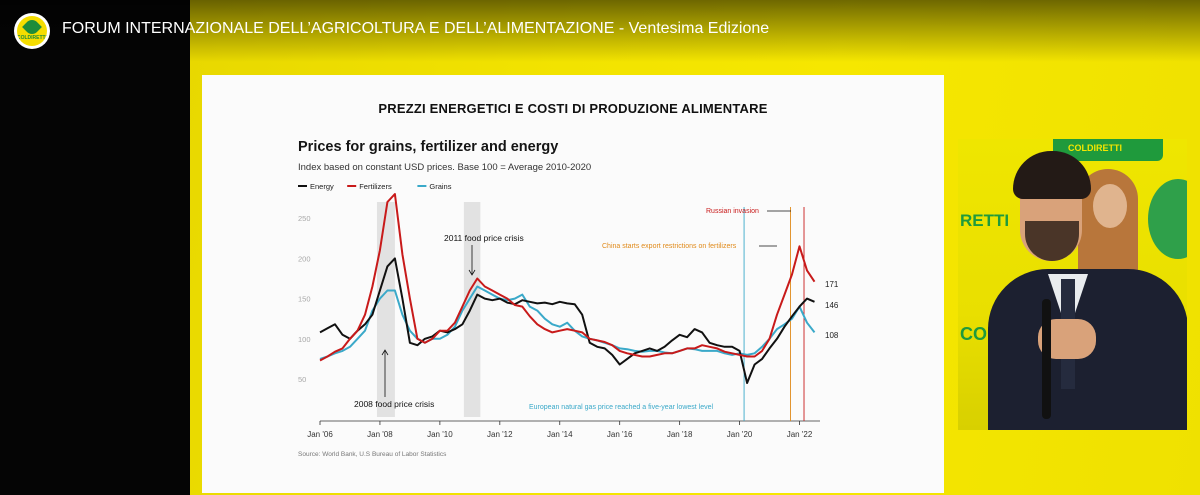  I want to click on annotation-russian-invasion: Russian invasion, so click(732, 211).